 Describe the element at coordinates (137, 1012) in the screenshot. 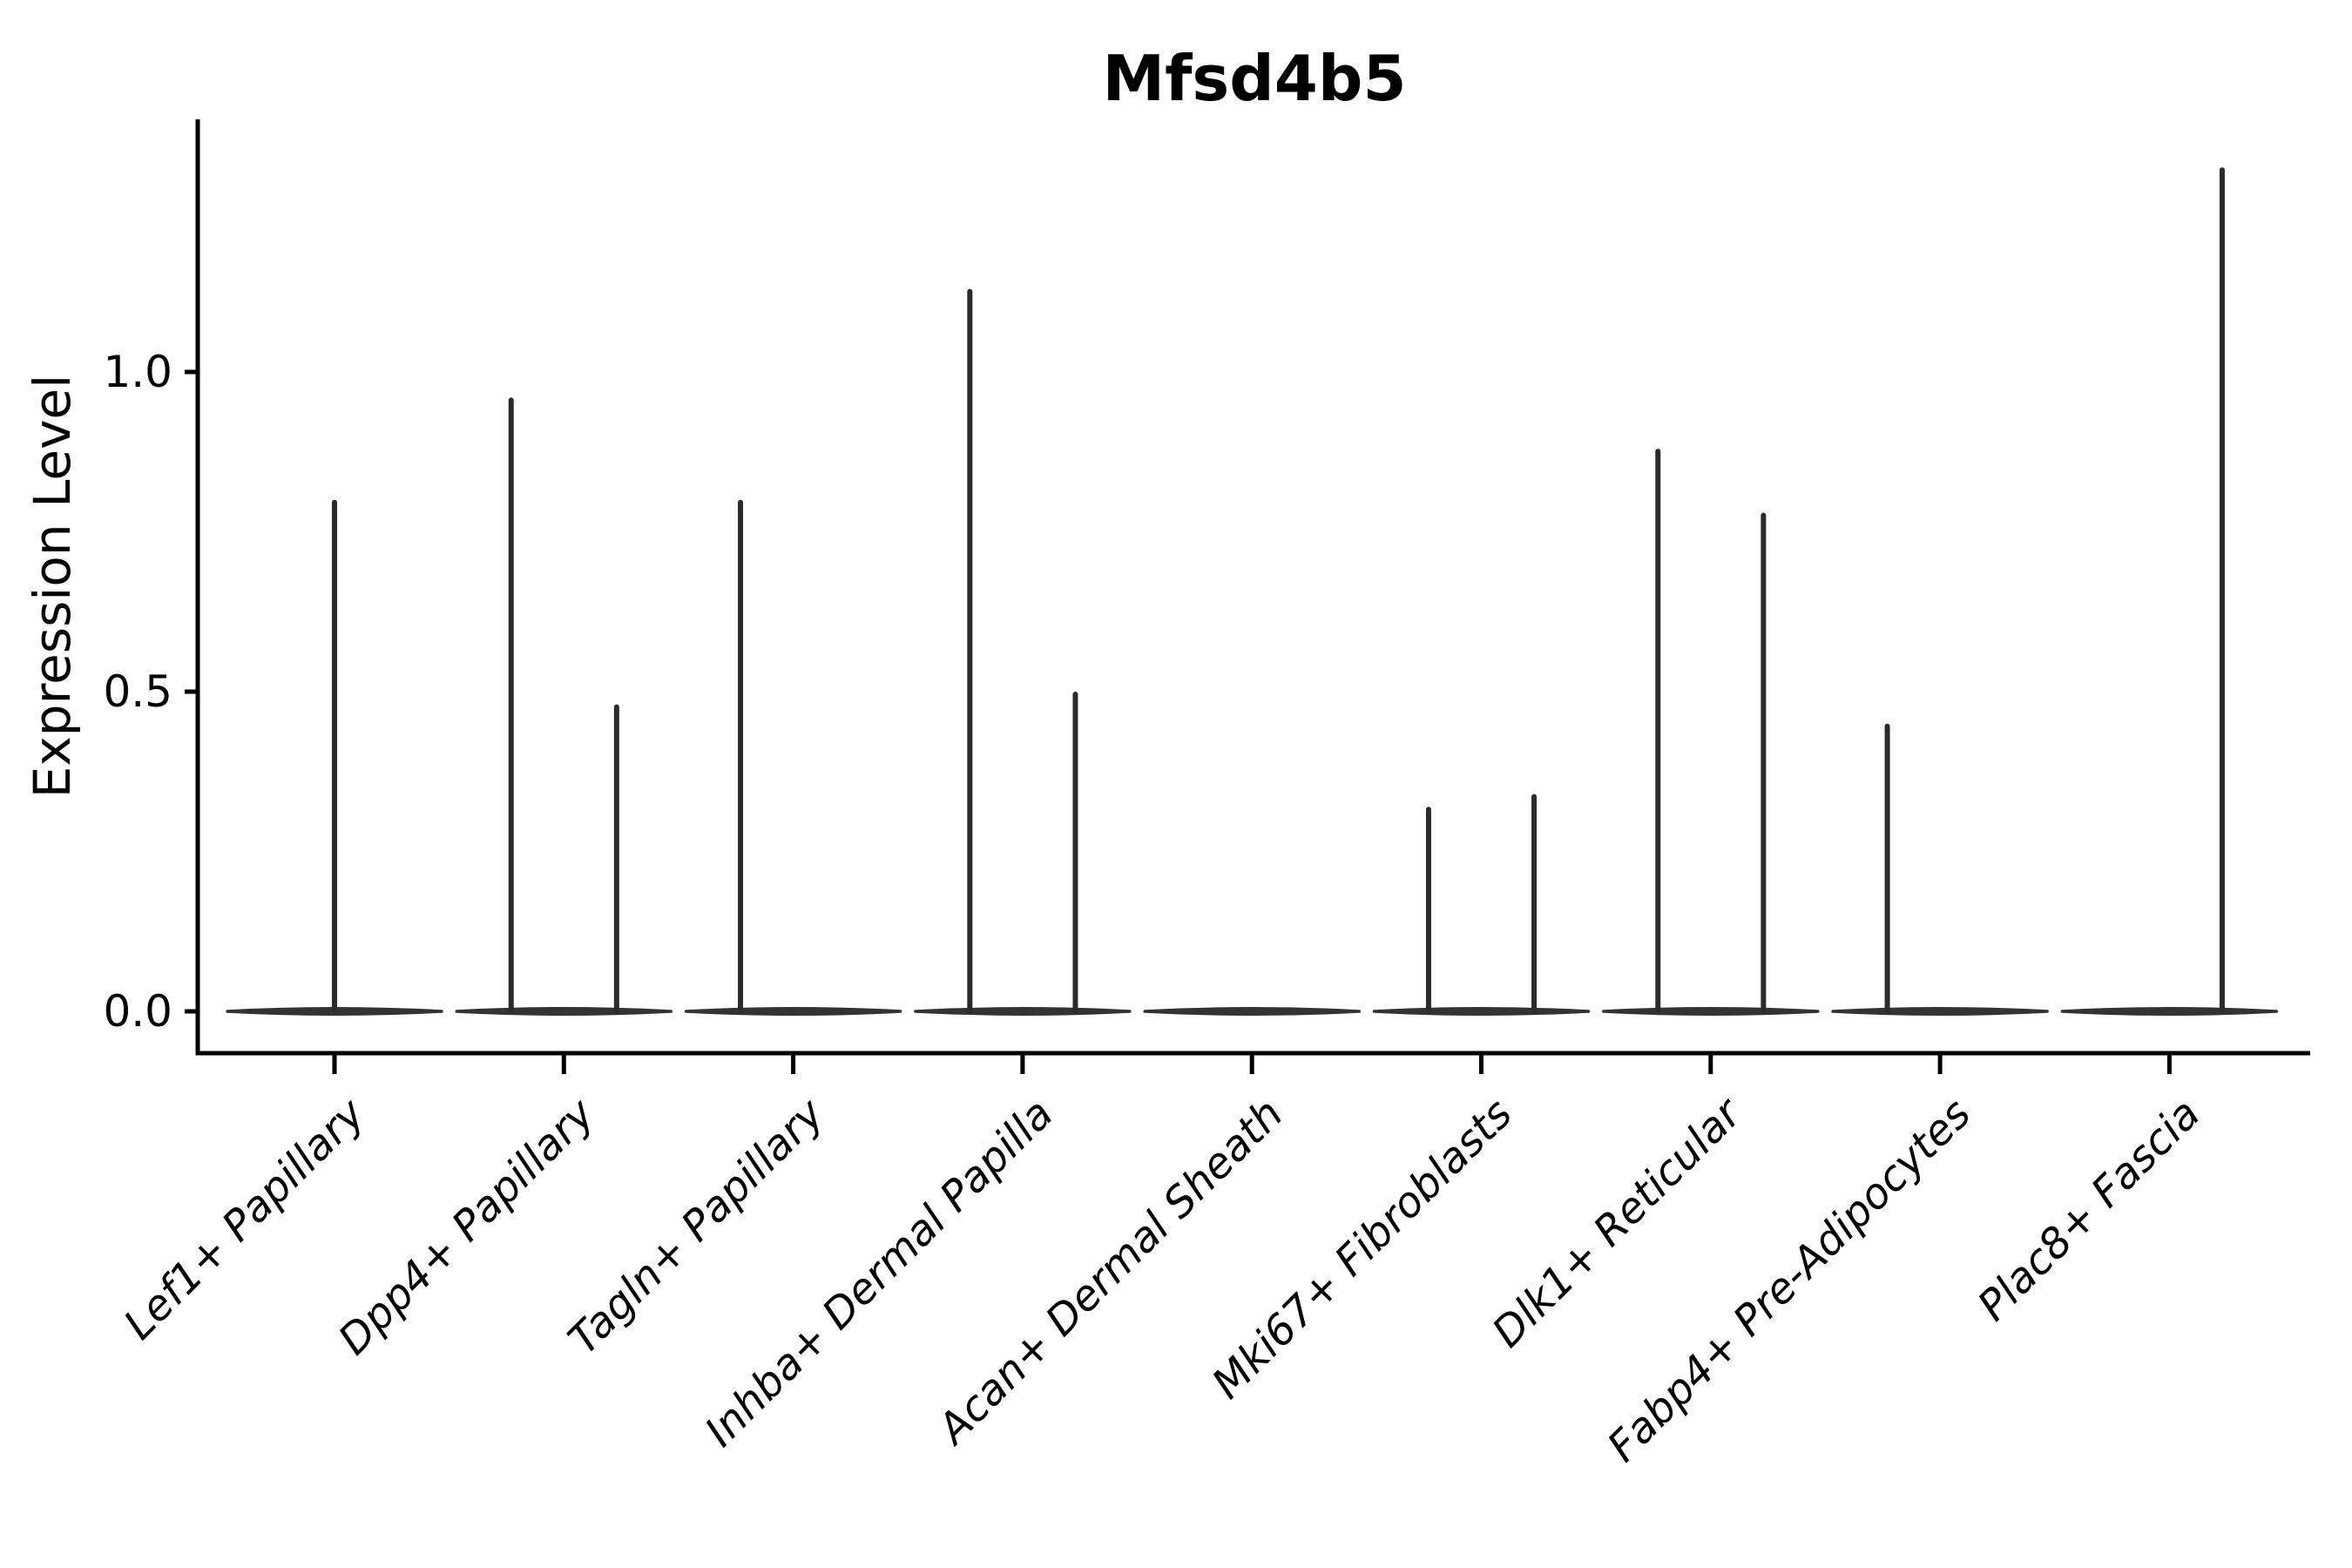

I see `y-tick-label-0.0: 0.0` at that location.